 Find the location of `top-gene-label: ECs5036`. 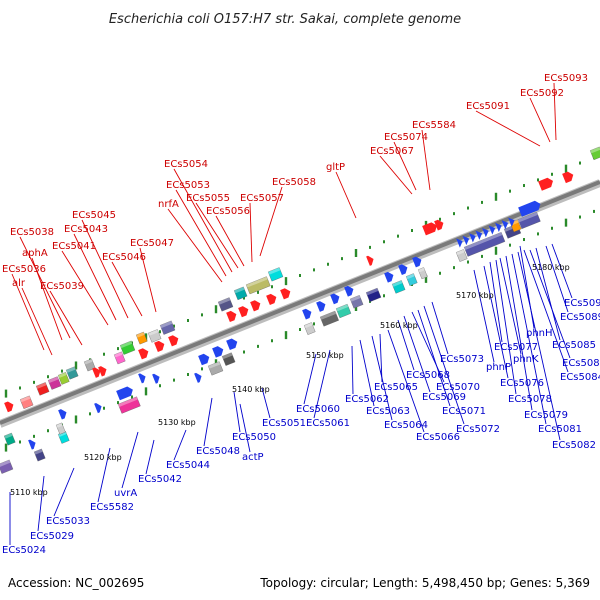

top-gene-label: ECs5036 is located at coordinates (24, 269).